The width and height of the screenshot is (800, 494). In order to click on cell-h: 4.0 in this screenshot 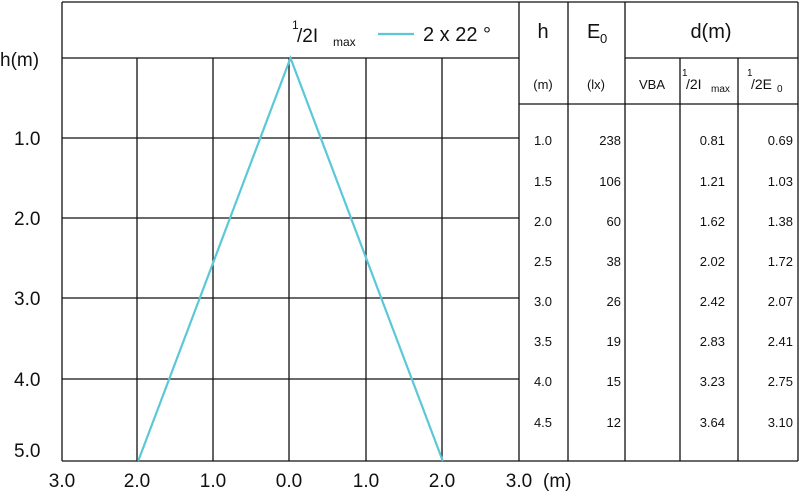, I will do `click(543, 381)`.